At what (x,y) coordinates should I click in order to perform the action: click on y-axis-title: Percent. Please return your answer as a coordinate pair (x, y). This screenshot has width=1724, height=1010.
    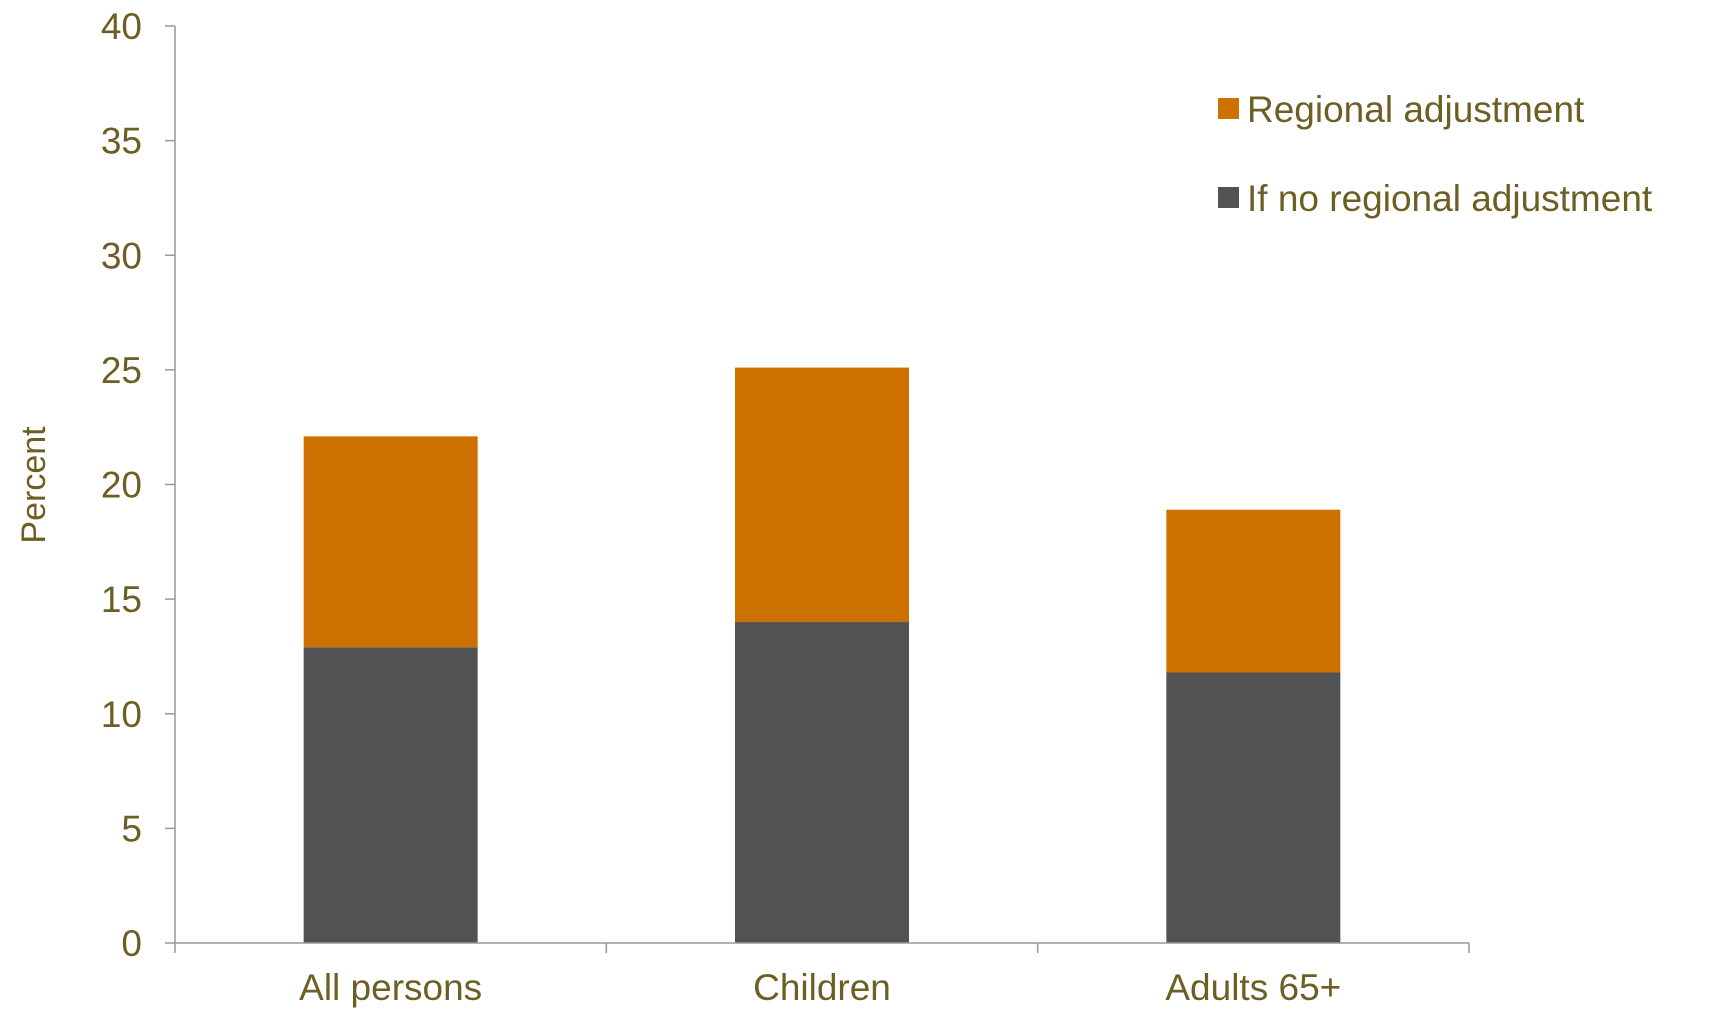
    Looking at the image, I should click on (34, 485).